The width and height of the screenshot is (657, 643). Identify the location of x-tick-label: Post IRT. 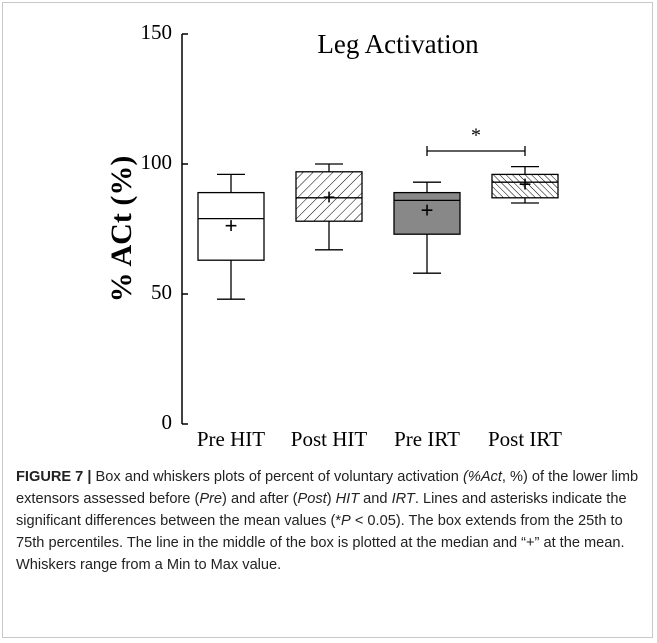
(525, 439).